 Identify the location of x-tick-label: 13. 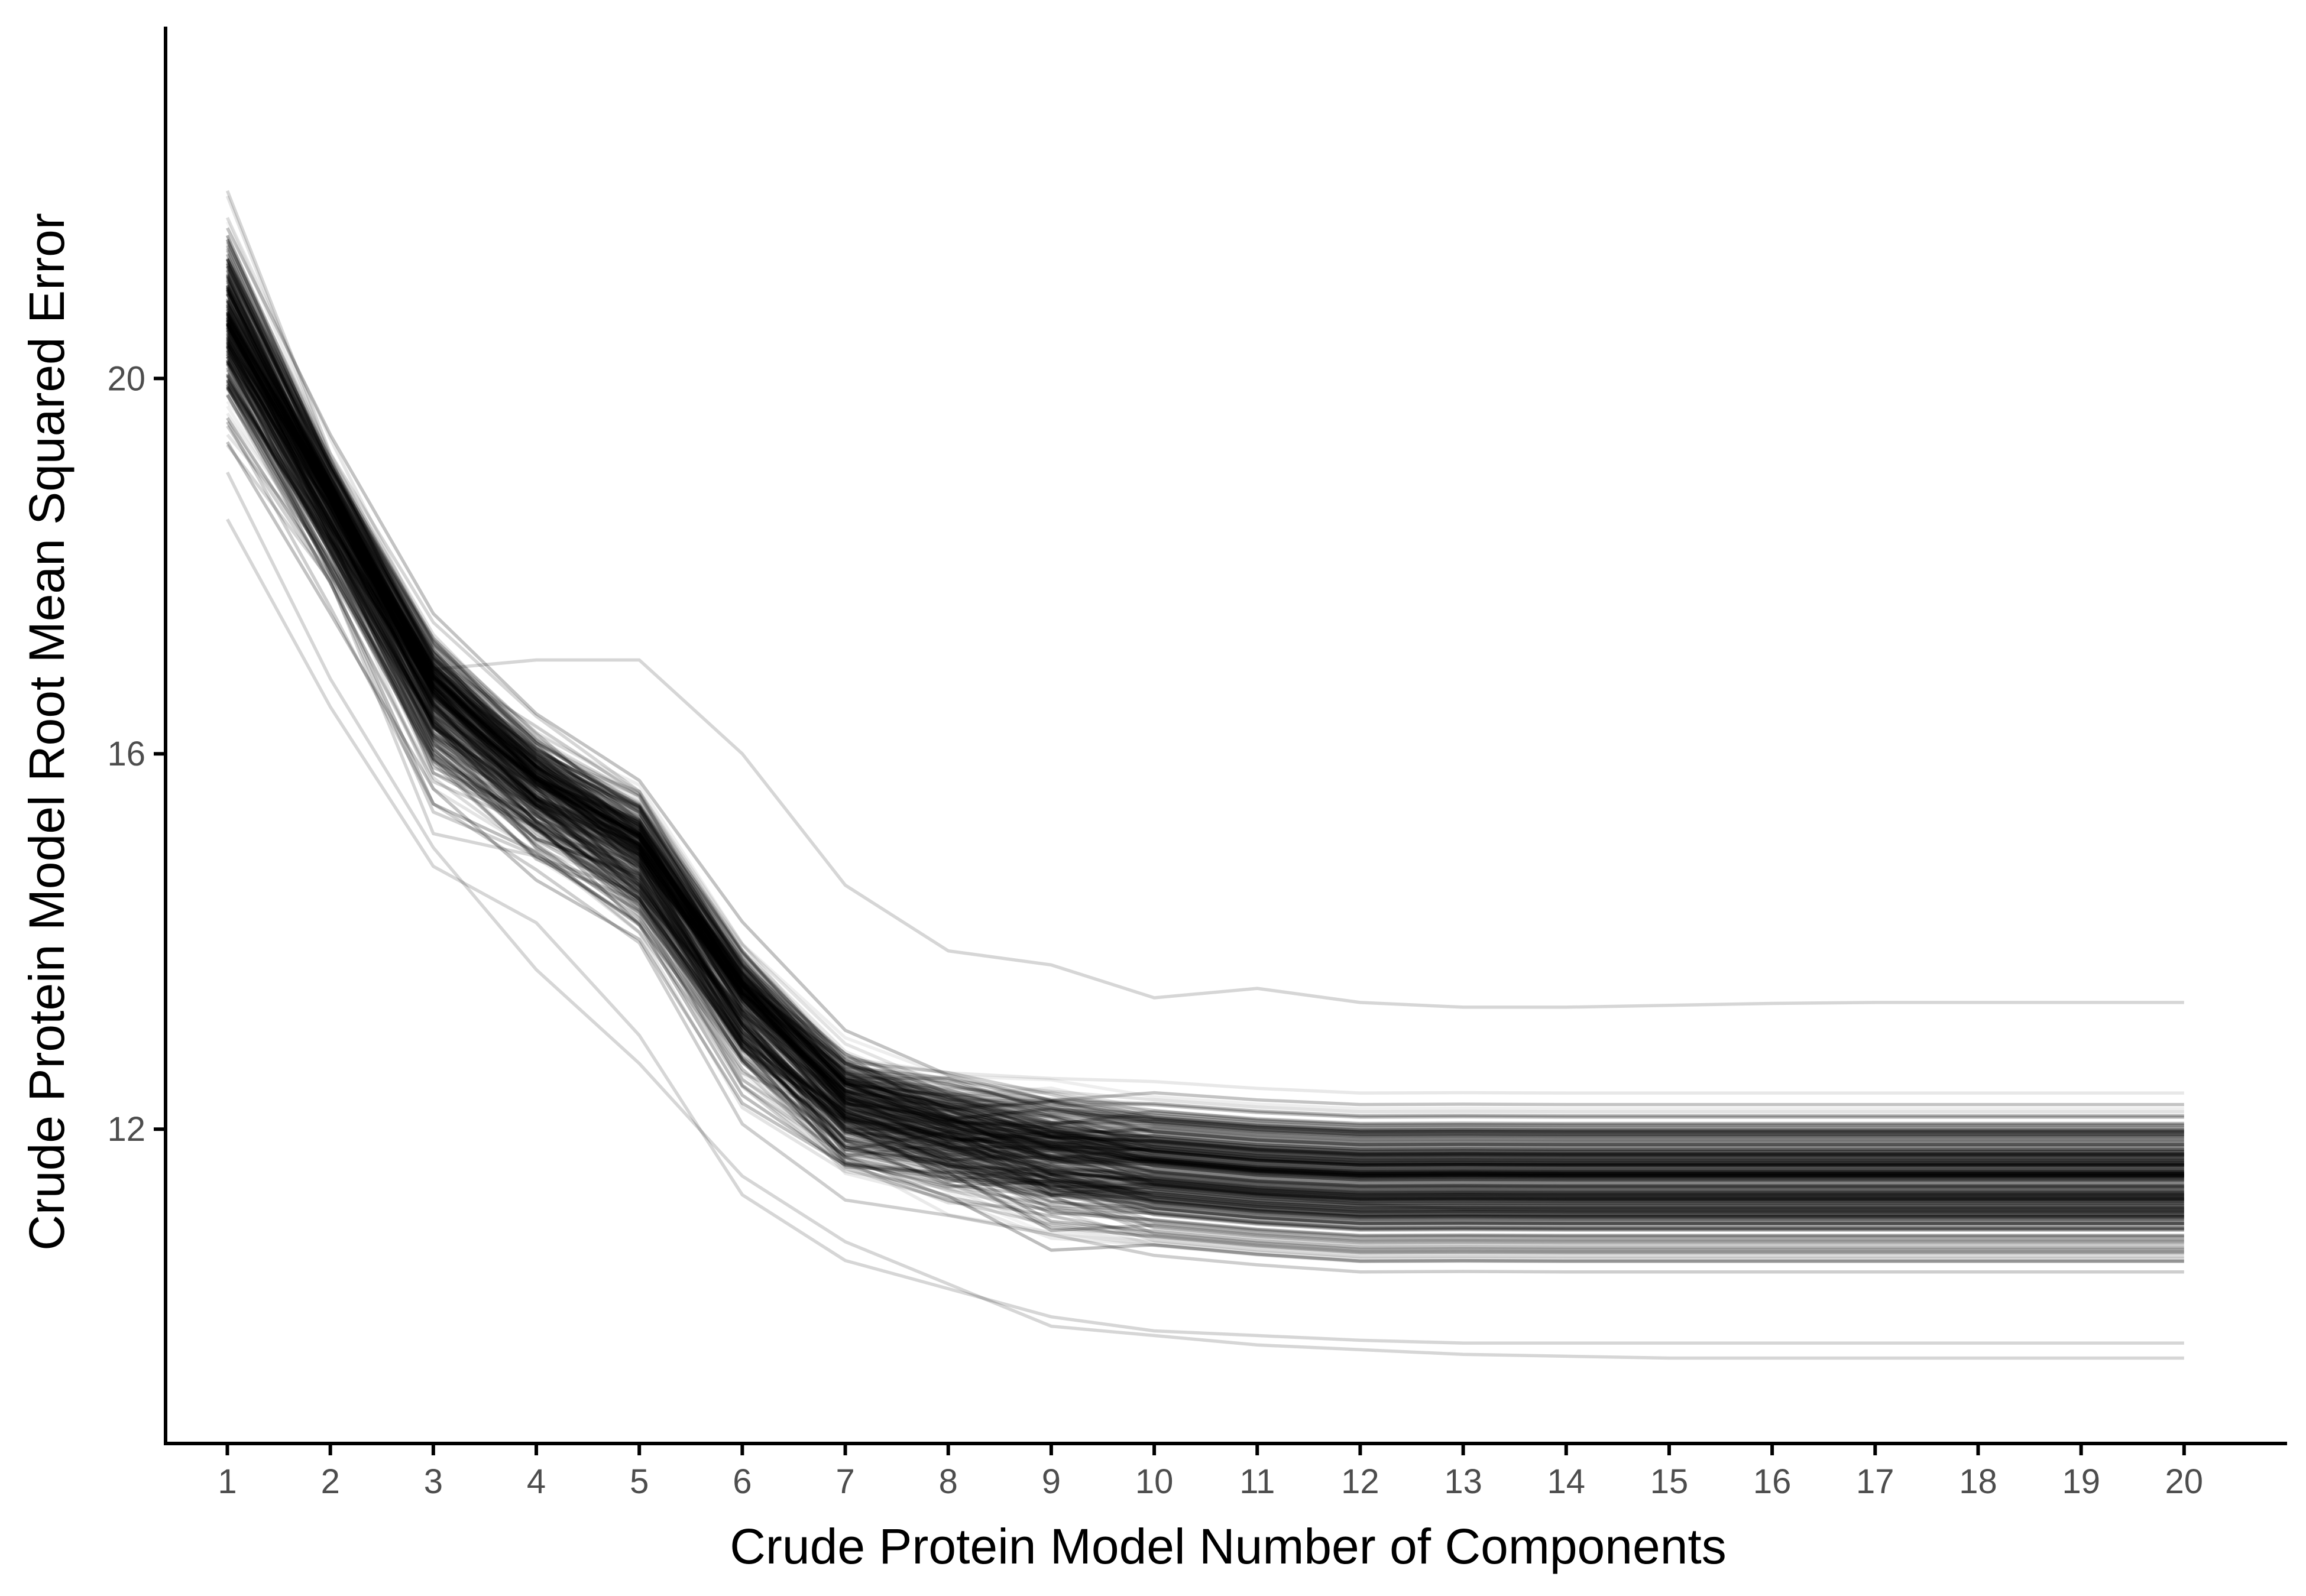
(1463, 1481).